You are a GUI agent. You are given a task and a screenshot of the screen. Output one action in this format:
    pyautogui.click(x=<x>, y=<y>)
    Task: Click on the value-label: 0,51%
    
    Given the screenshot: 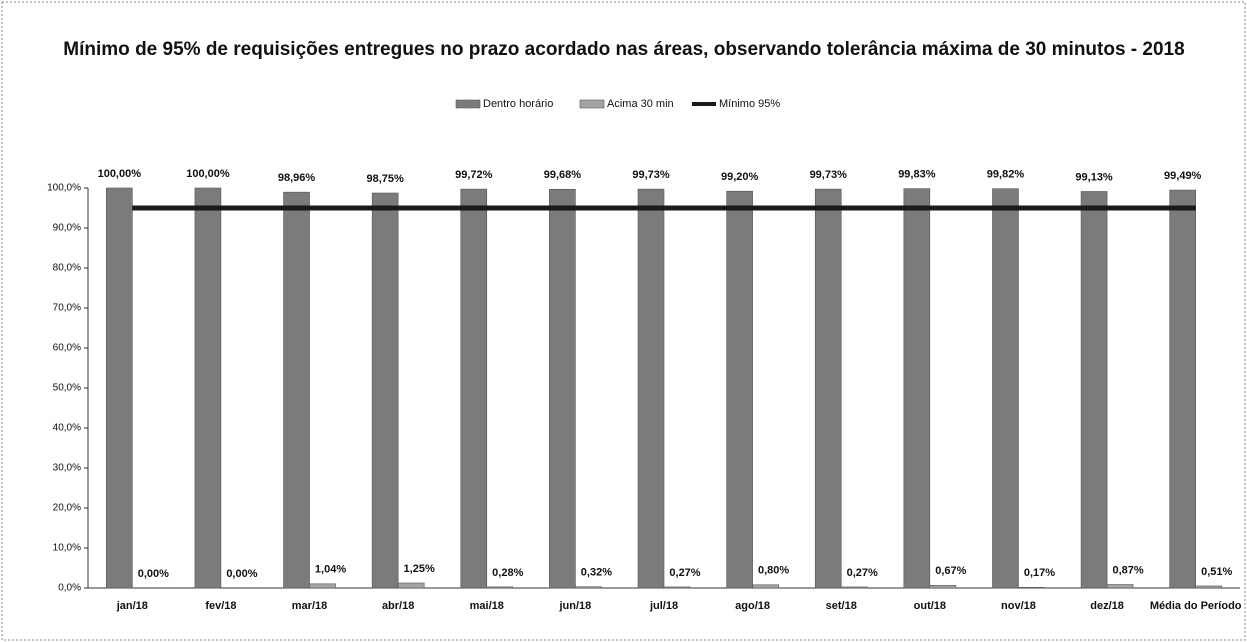 What is the action you would take?
    pyautogui.click(x=1216, y=572)
    